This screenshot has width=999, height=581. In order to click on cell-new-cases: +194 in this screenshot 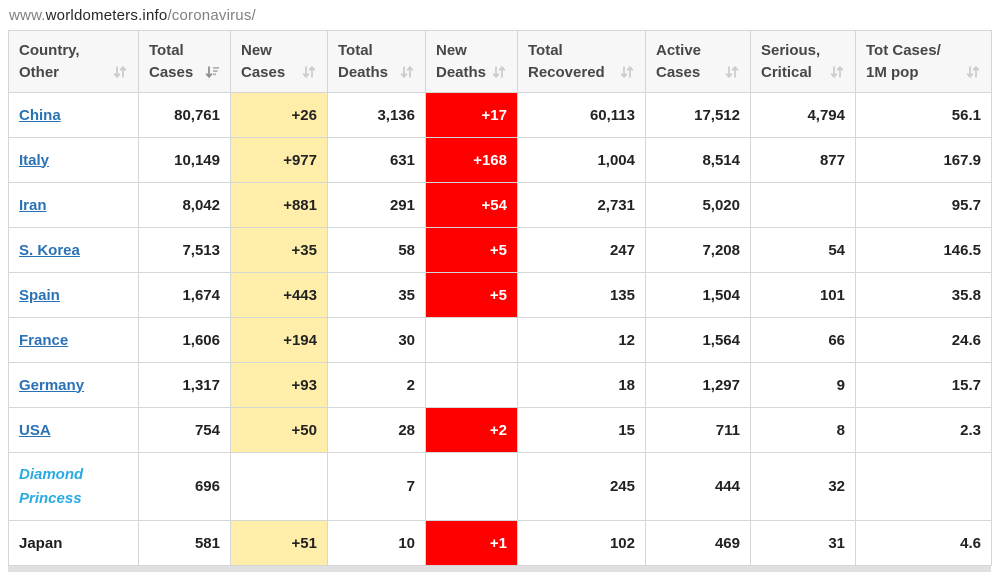, I will do `click(279, 340)`.